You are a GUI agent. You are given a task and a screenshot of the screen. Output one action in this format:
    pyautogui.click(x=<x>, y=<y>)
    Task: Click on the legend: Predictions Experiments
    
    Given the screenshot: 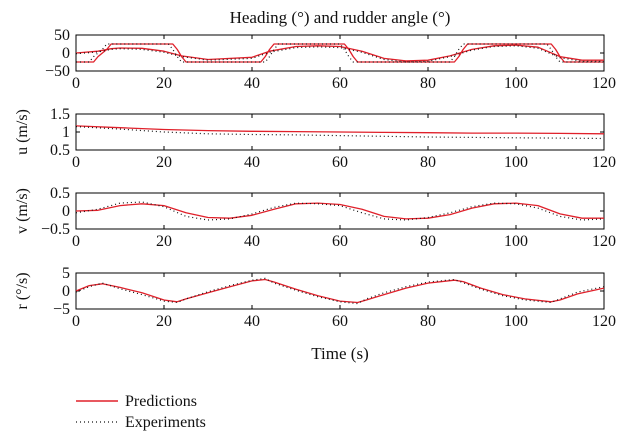 What is the action you would take?
    pyautogui.click(x=141, y=412)
    